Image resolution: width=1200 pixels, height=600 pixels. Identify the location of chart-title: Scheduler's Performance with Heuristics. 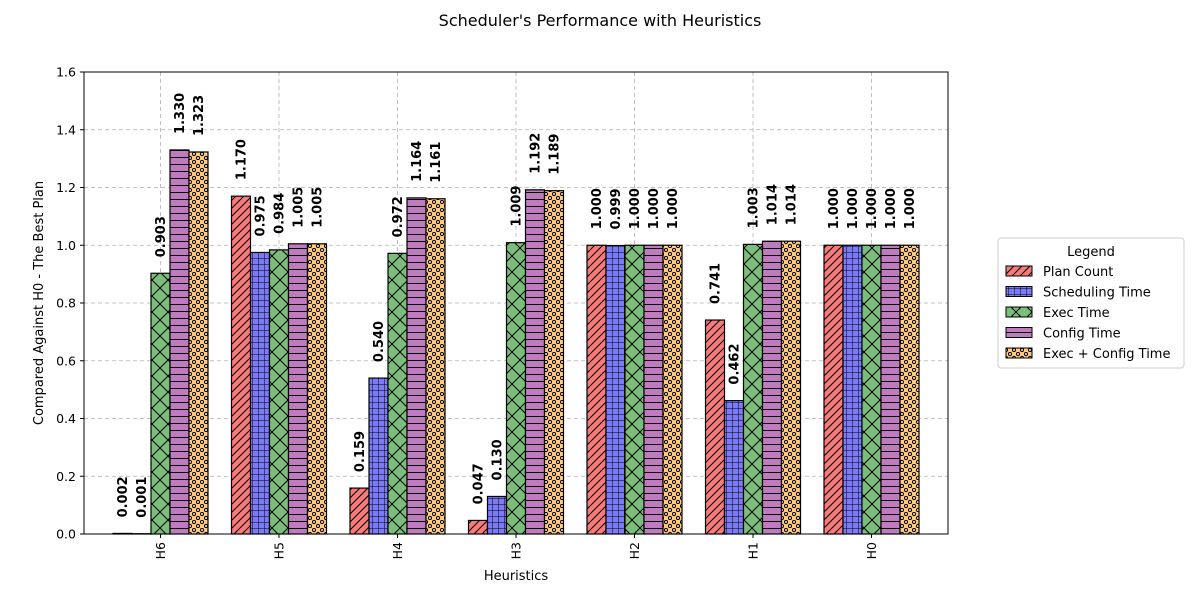
(600, 20).